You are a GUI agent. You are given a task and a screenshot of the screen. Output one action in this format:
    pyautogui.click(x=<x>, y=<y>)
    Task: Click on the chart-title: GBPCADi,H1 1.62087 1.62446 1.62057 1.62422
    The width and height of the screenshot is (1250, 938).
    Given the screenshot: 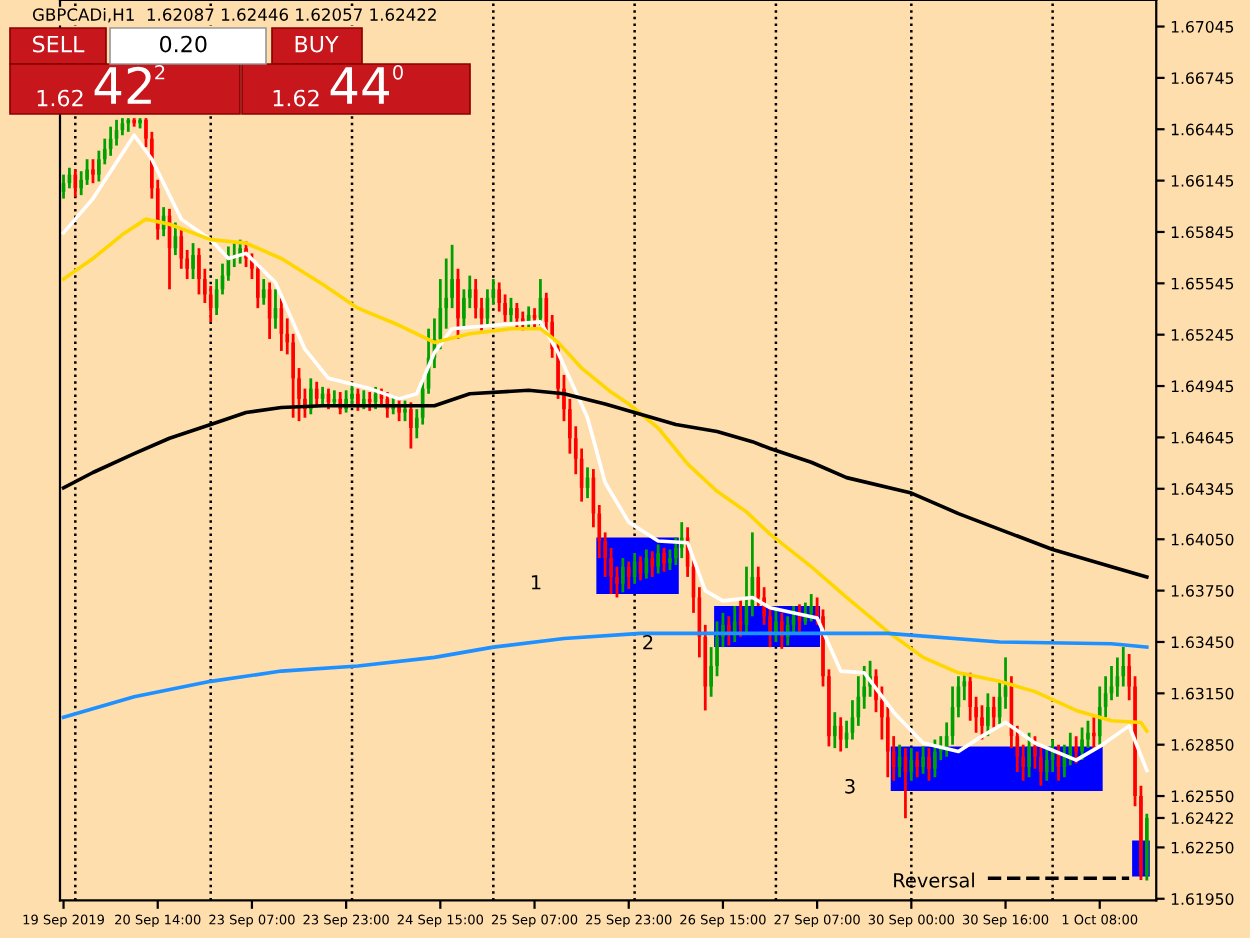 What is the action you would take?
    pyautogui.click(x=234, y=15)
    